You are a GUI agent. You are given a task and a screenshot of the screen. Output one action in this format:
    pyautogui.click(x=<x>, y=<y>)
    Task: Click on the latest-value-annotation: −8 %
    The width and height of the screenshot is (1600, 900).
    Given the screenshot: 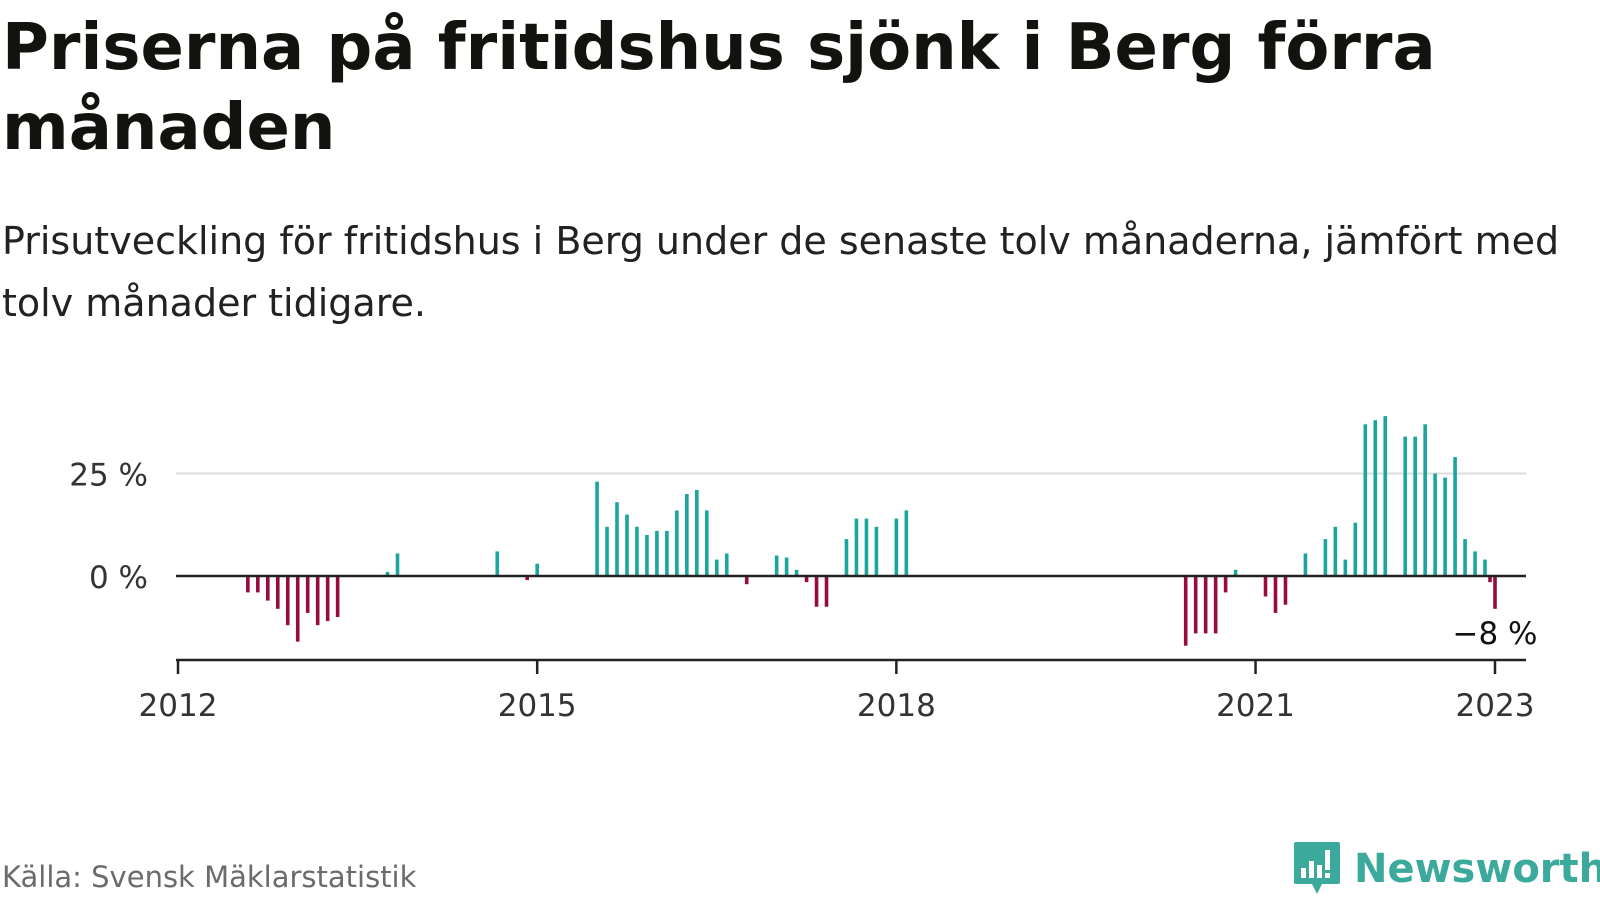 What is the action you would take?
    pyautogui.click(x=1494, y=634)
    